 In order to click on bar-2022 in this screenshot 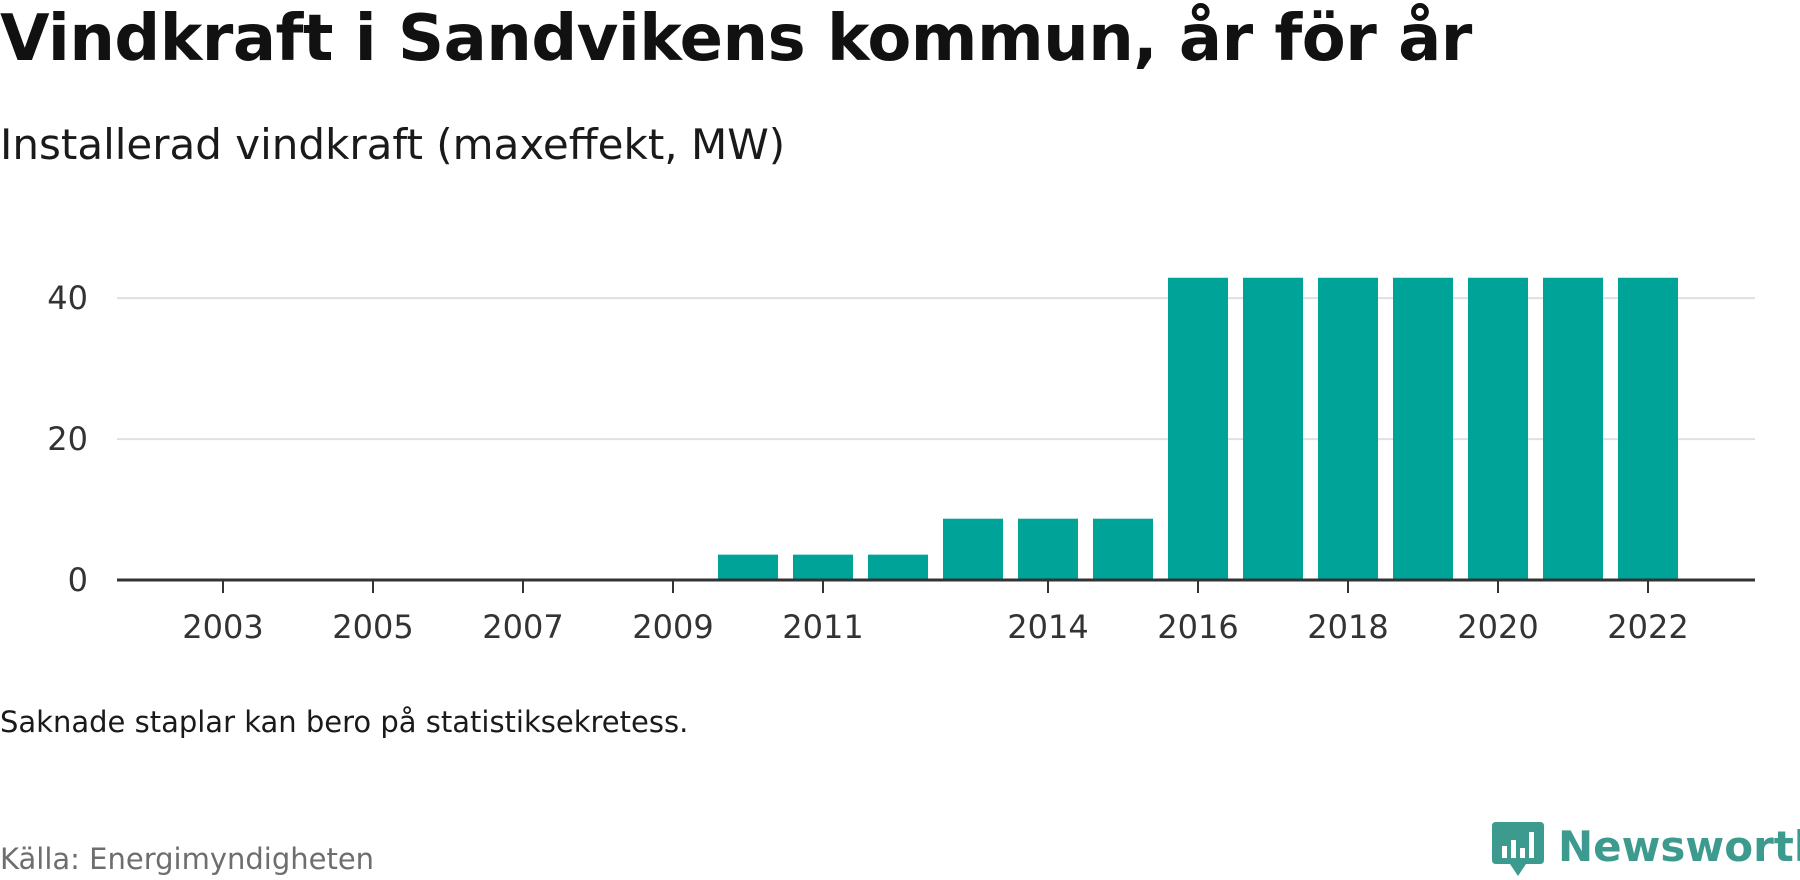, I will do `click(1648, 428)`.